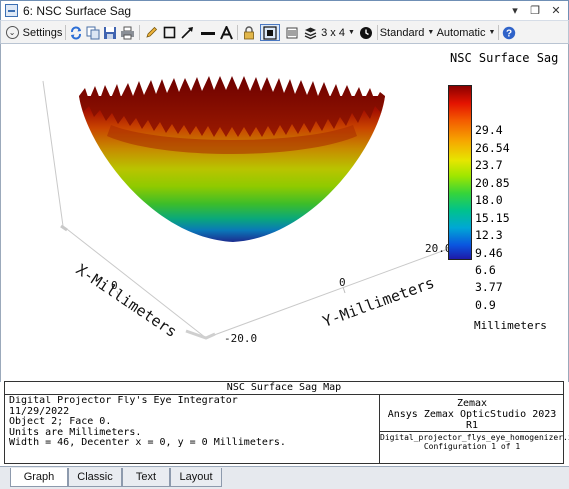  I want to click on y-axis-line, so click(331, 292).